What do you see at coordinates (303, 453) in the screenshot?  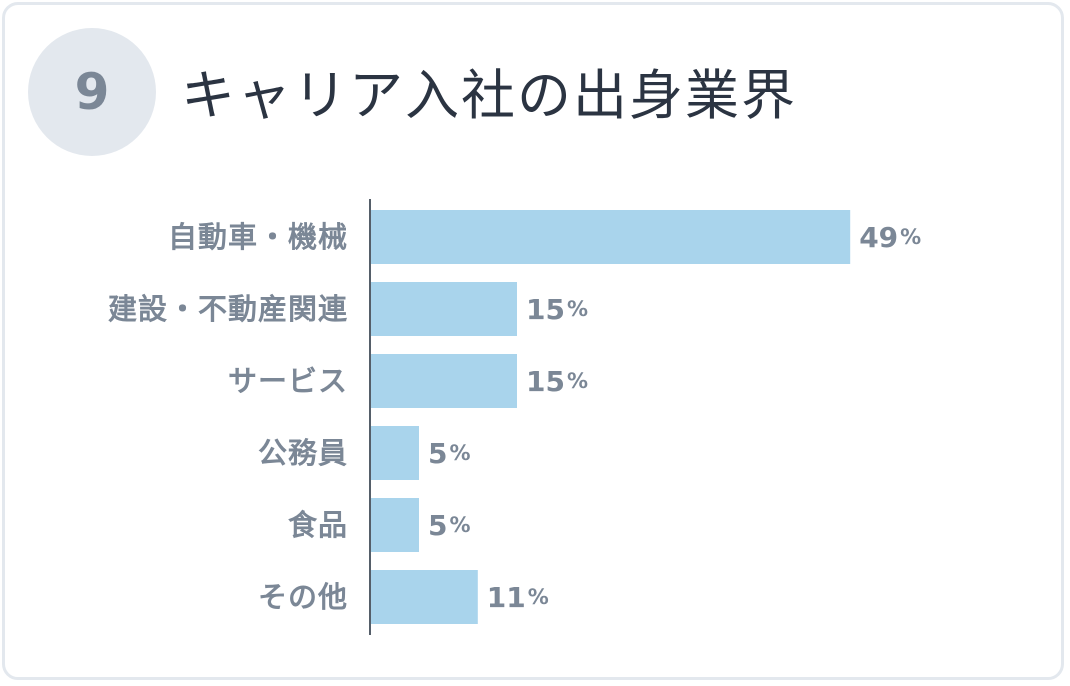 I see `category-label: 公務員` at bounding box center [303, 453].